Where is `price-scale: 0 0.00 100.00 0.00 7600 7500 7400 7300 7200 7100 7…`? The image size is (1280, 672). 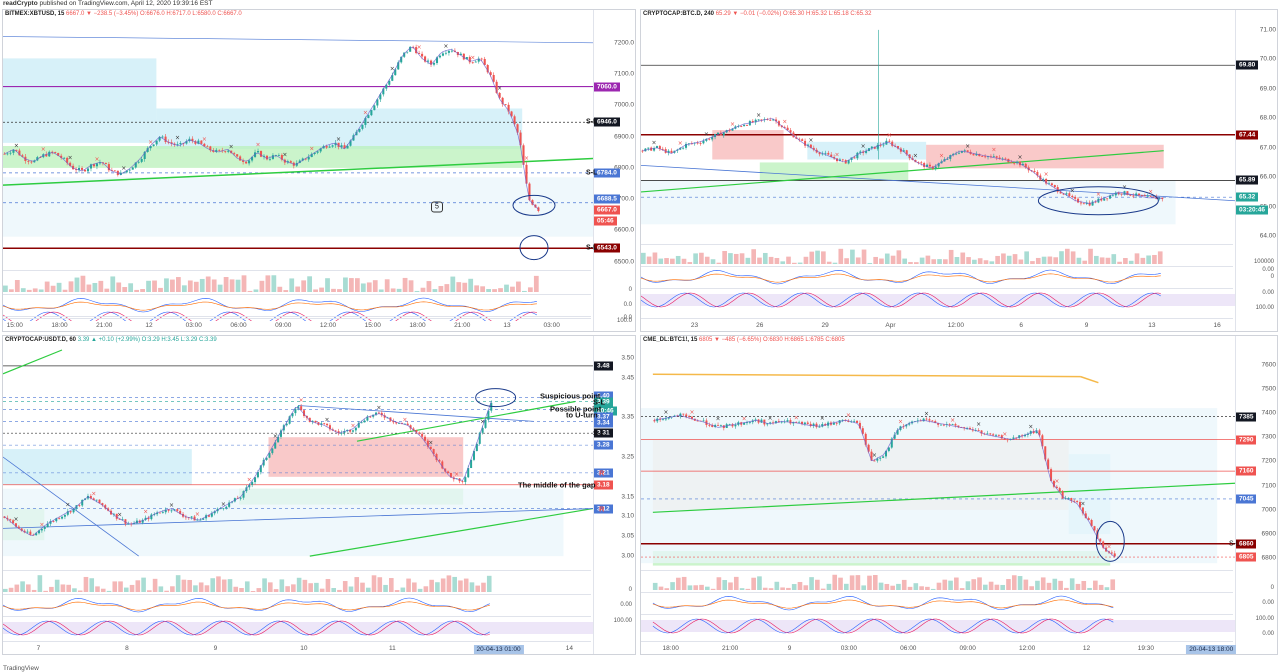
price-scale: 0 0.00 100.00 0.00 7600 7500 7400 7300 7200 7100 7… is located at coordinates (1256, 495).